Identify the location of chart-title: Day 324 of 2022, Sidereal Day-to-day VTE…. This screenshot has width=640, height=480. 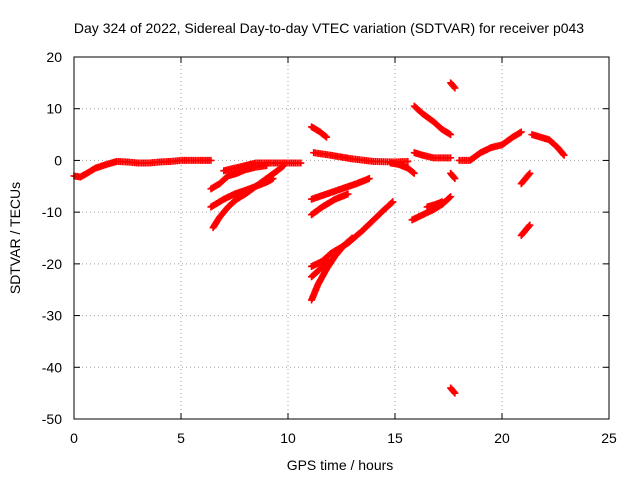
(329, 28).